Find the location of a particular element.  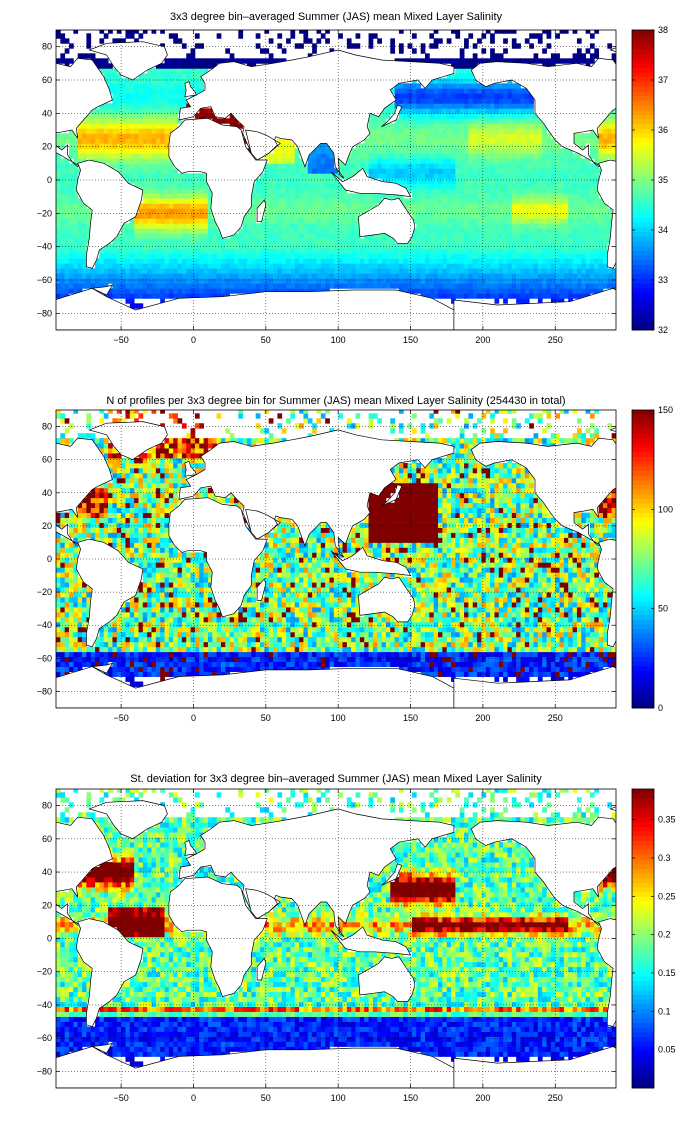

colorbar: 32 33 34 35 36 37 38 is located at coordinates (649, 180).